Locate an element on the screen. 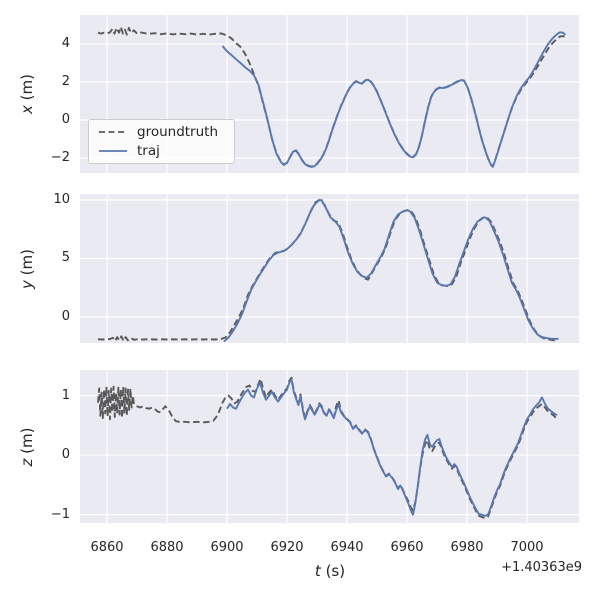  x-tick-label-6880: 6880 is located at coordinates (167, 547).